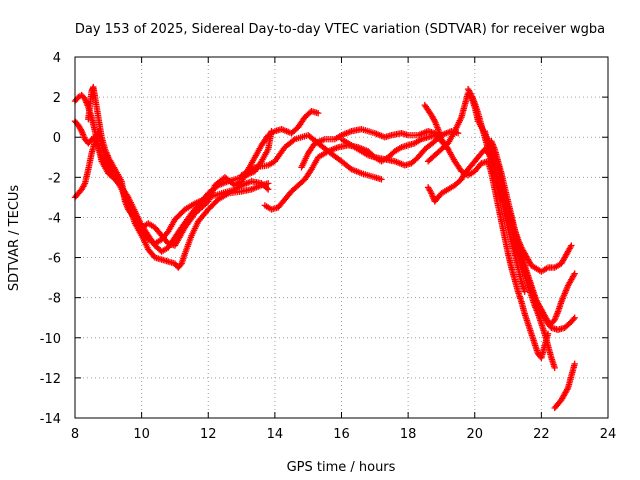 Image resolution: width=640 pixels, height=480 pixels. What do you see at coordinates (14, 238) in the screenshot?
I see `y-axis-label: SDTVAR / TECUs` at bounding box center [14, 238].